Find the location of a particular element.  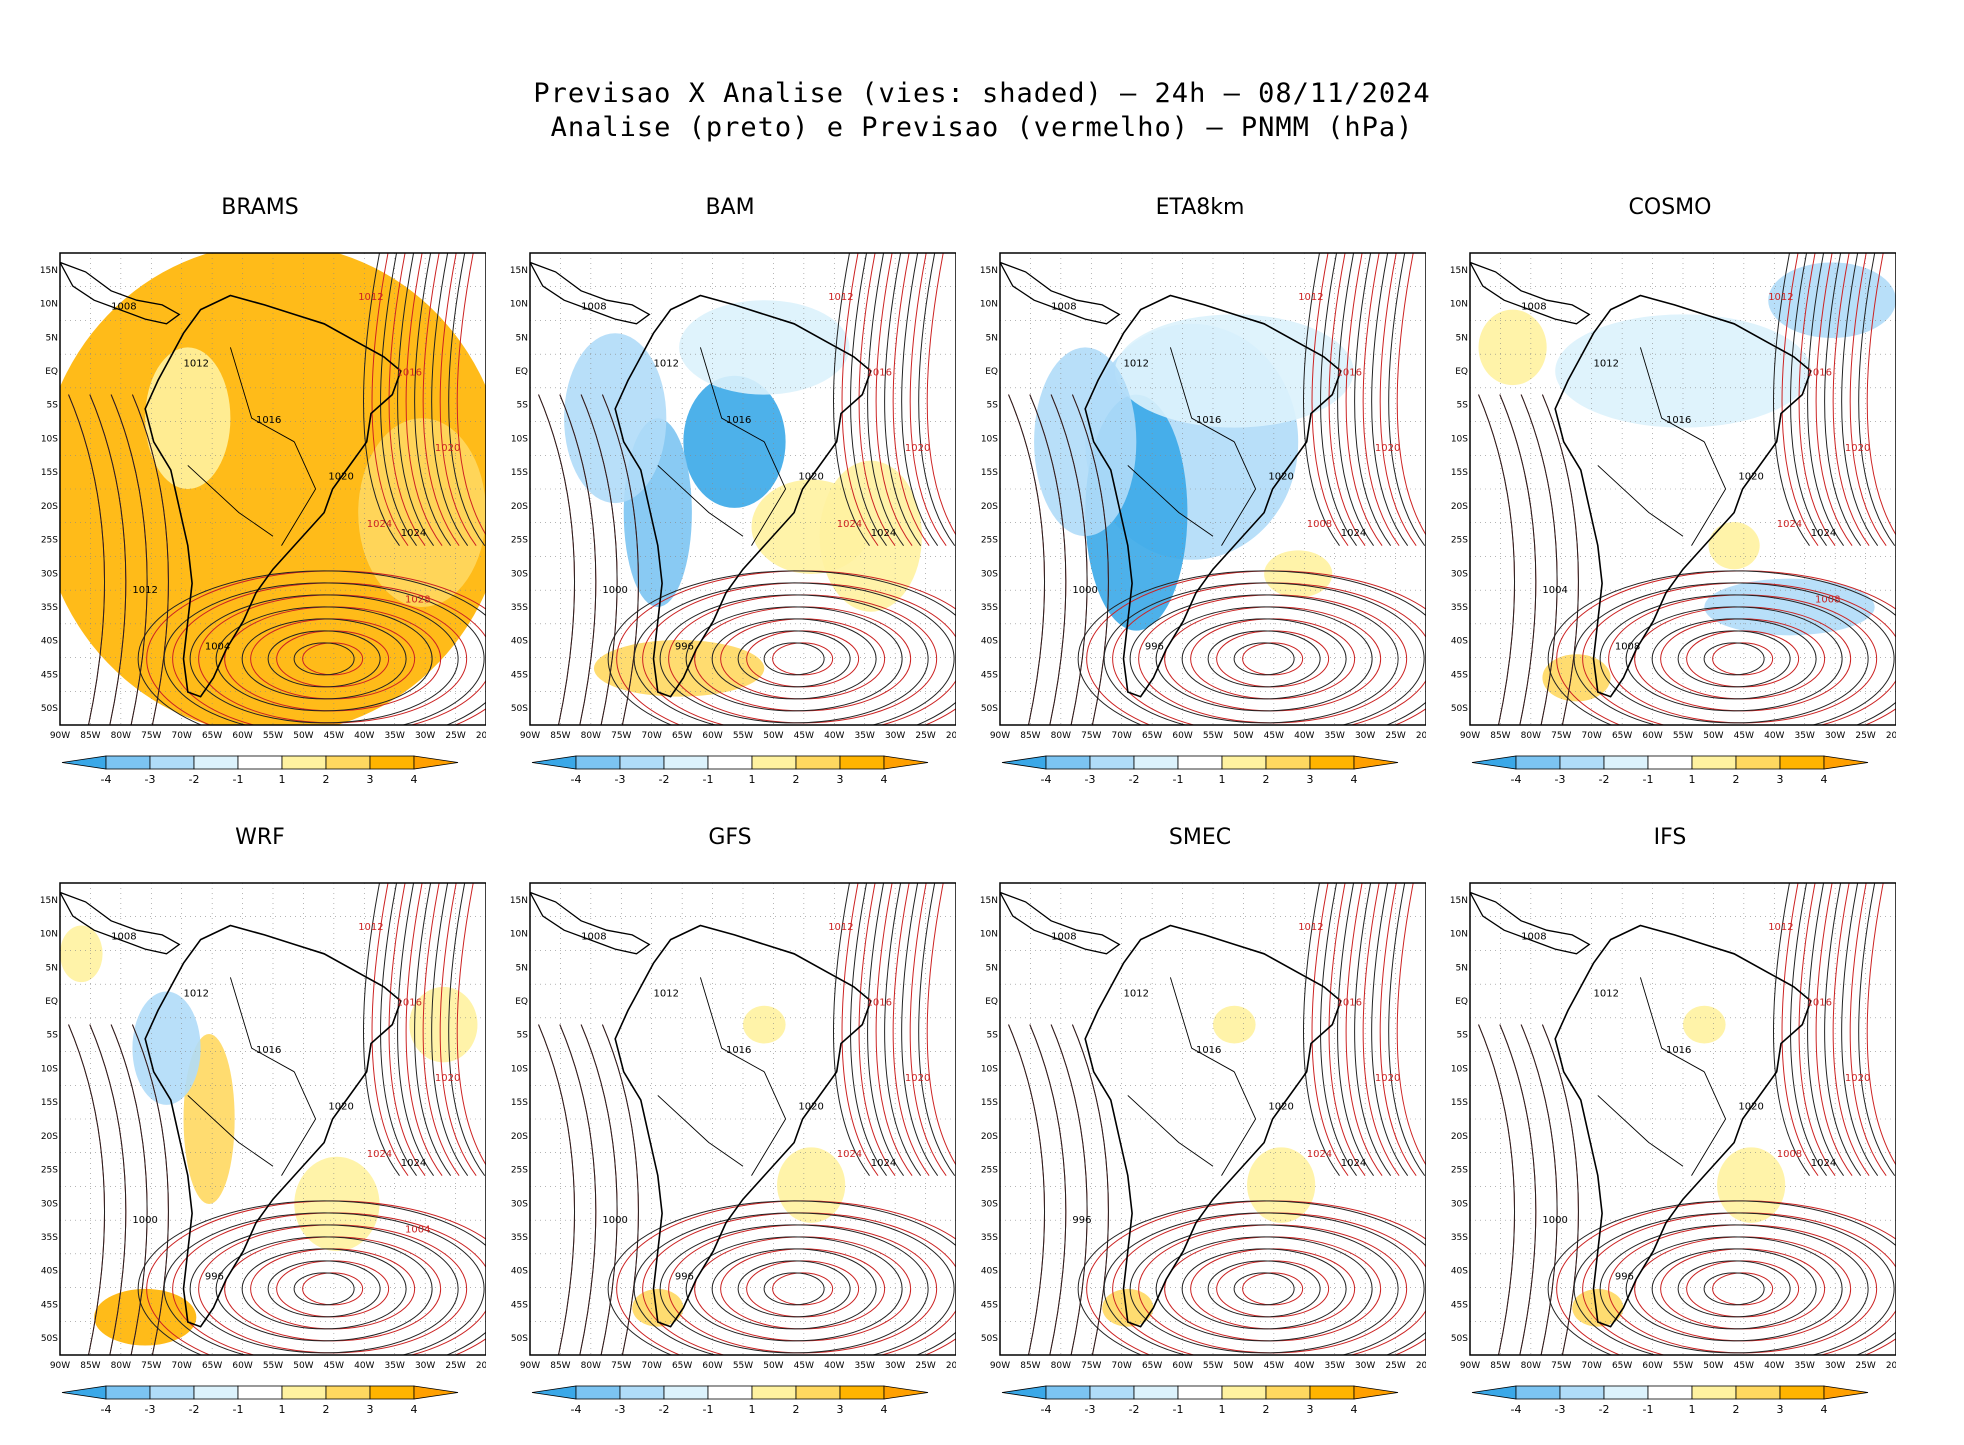

lat-tick-label: 15N is located at coordinates (49, 271).